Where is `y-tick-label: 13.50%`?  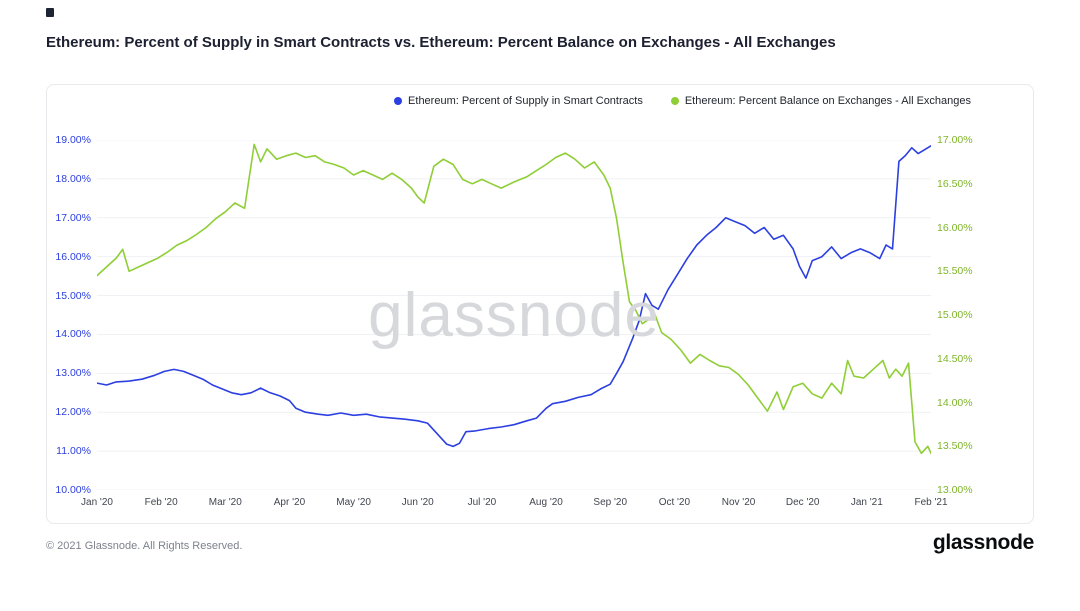
y-tick-label: 13.50% is located at coordinates (955, 446).